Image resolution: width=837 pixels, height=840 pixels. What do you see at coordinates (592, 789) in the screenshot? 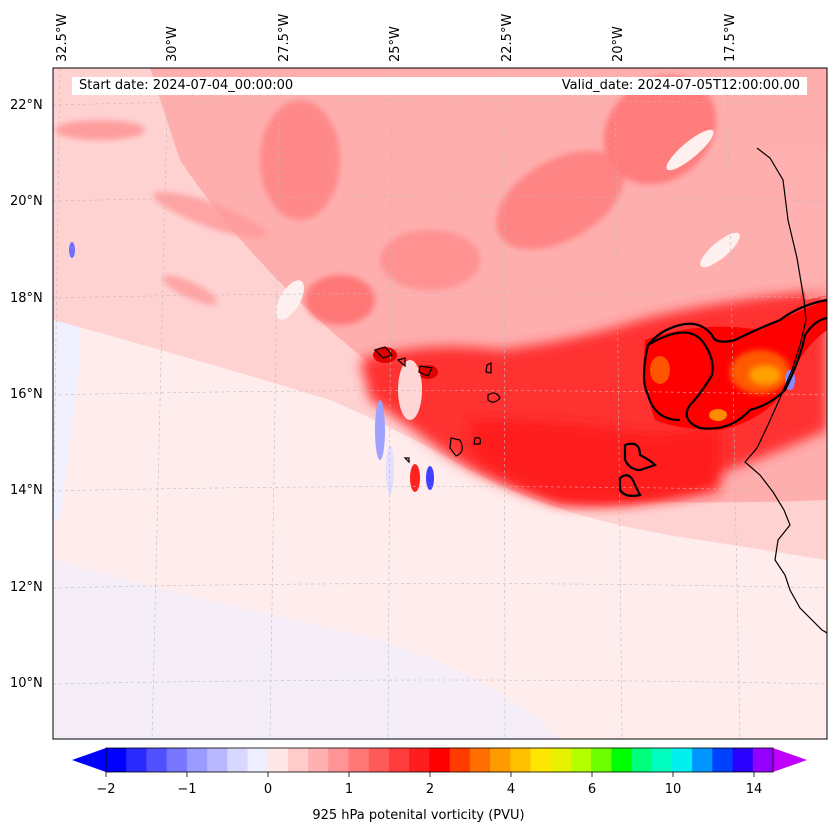
I see `colorbar-tick-label: 6` at bounding box center [592, 789].